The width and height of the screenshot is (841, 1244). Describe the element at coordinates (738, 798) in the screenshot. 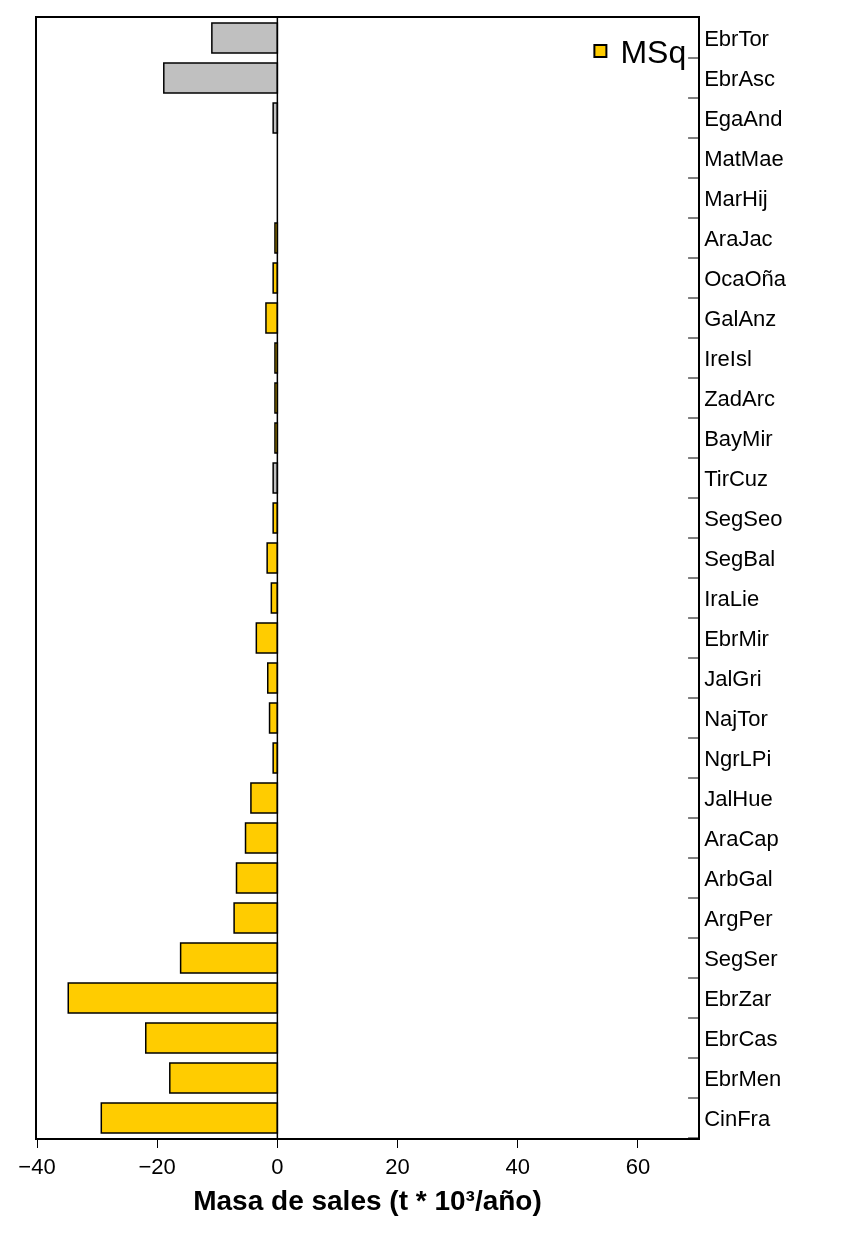

I see `y-tick-label: JalHue` at that location.